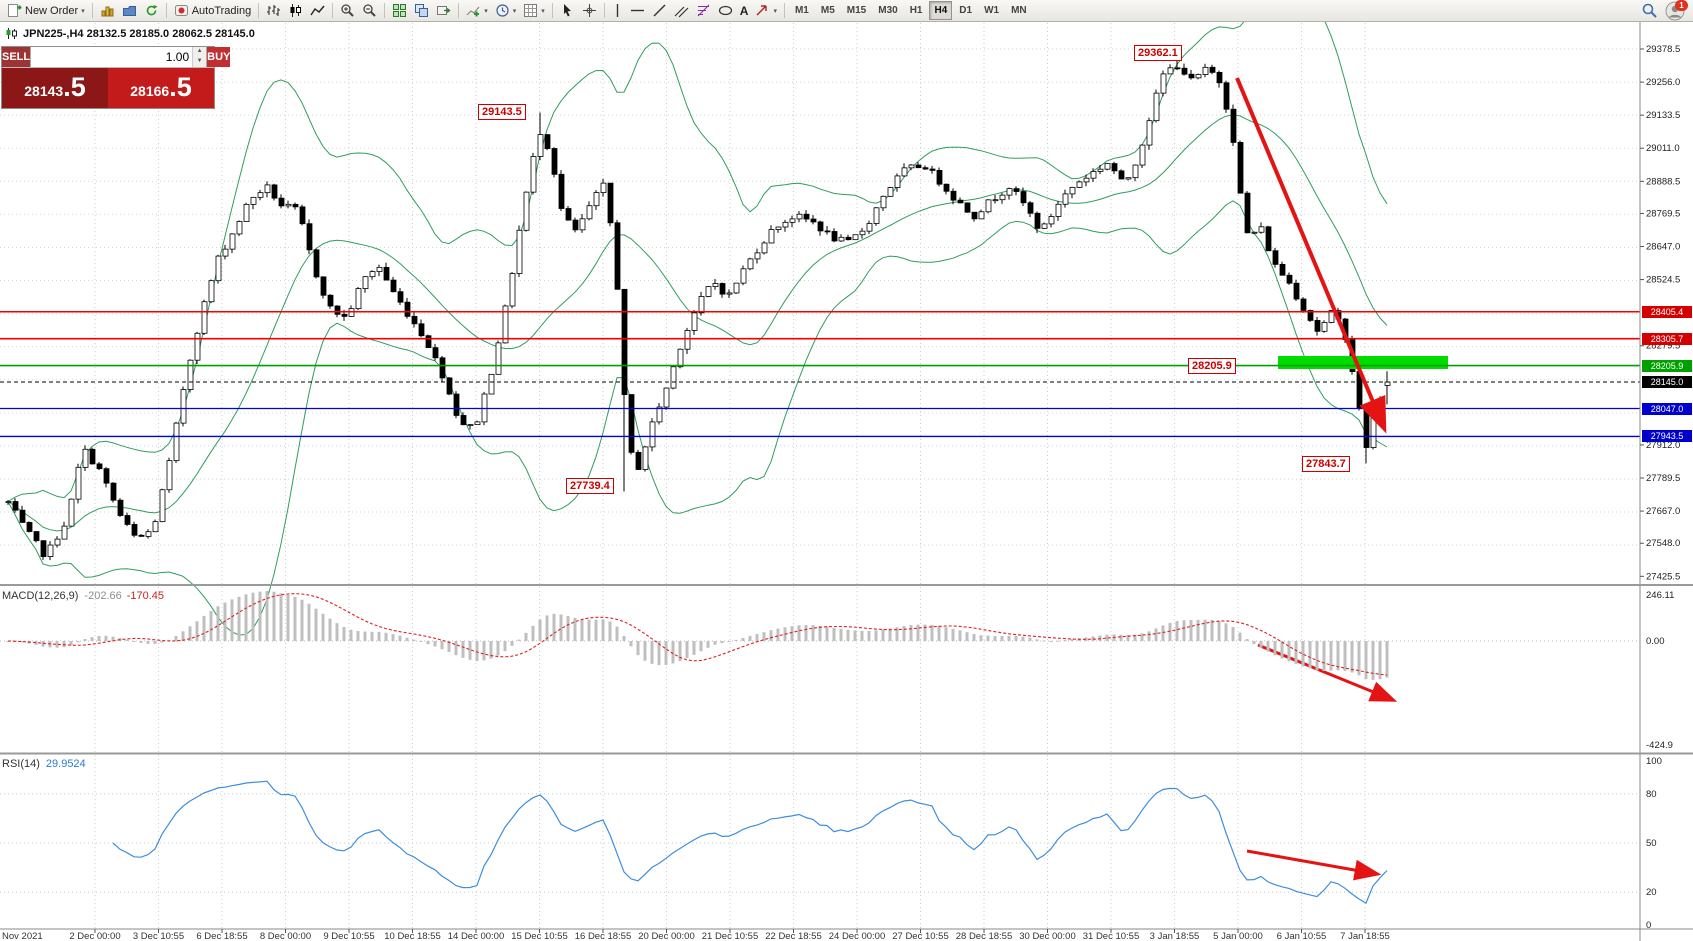 This screenshot has width=1693, height=941. Describe the element at coordinates (16, 57) in the screenshot. I see `sell-button: SELL` at that location.